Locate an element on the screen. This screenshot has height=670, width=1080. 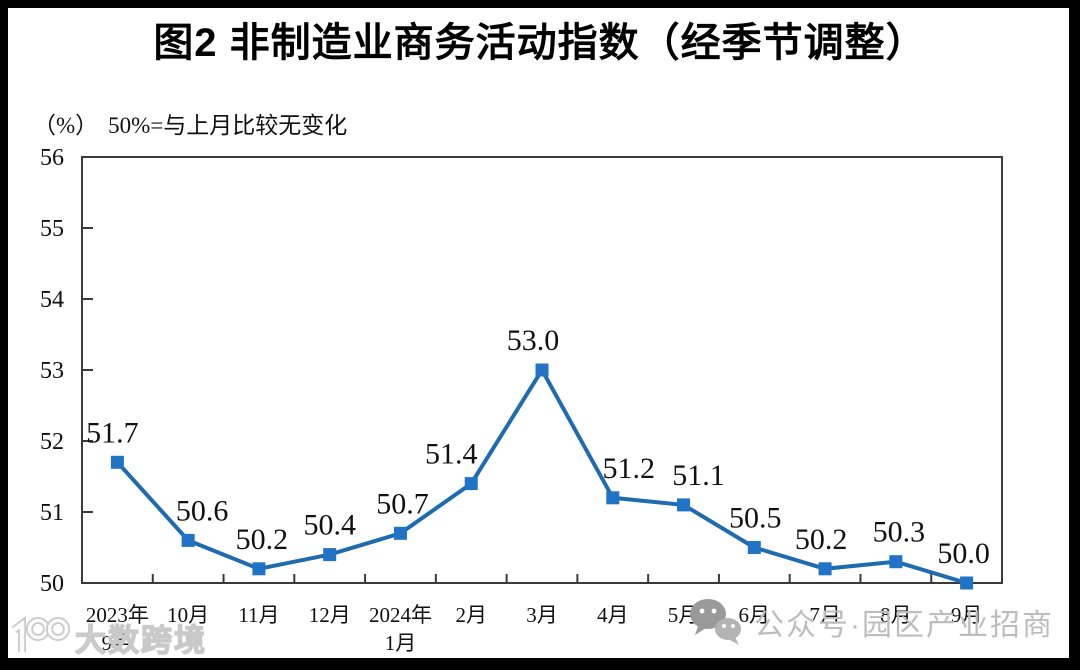
data-point-label: 51.7 is located at coordinates (112, 432).